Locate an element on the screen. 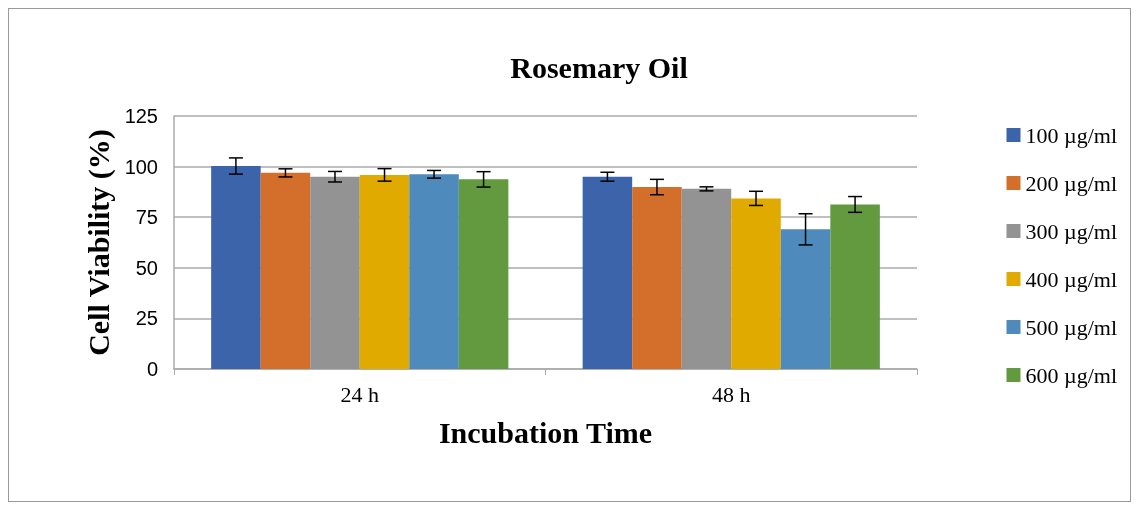 The image size is (1139, 510). y-tick-label: 75 is located at coordinates (146, 217).